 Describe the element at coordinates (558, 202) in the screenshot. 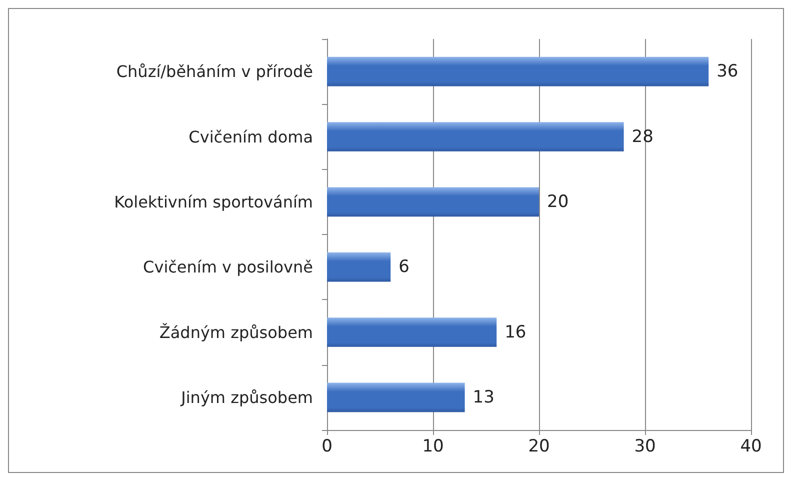

I see `data-label: 20` at that location.